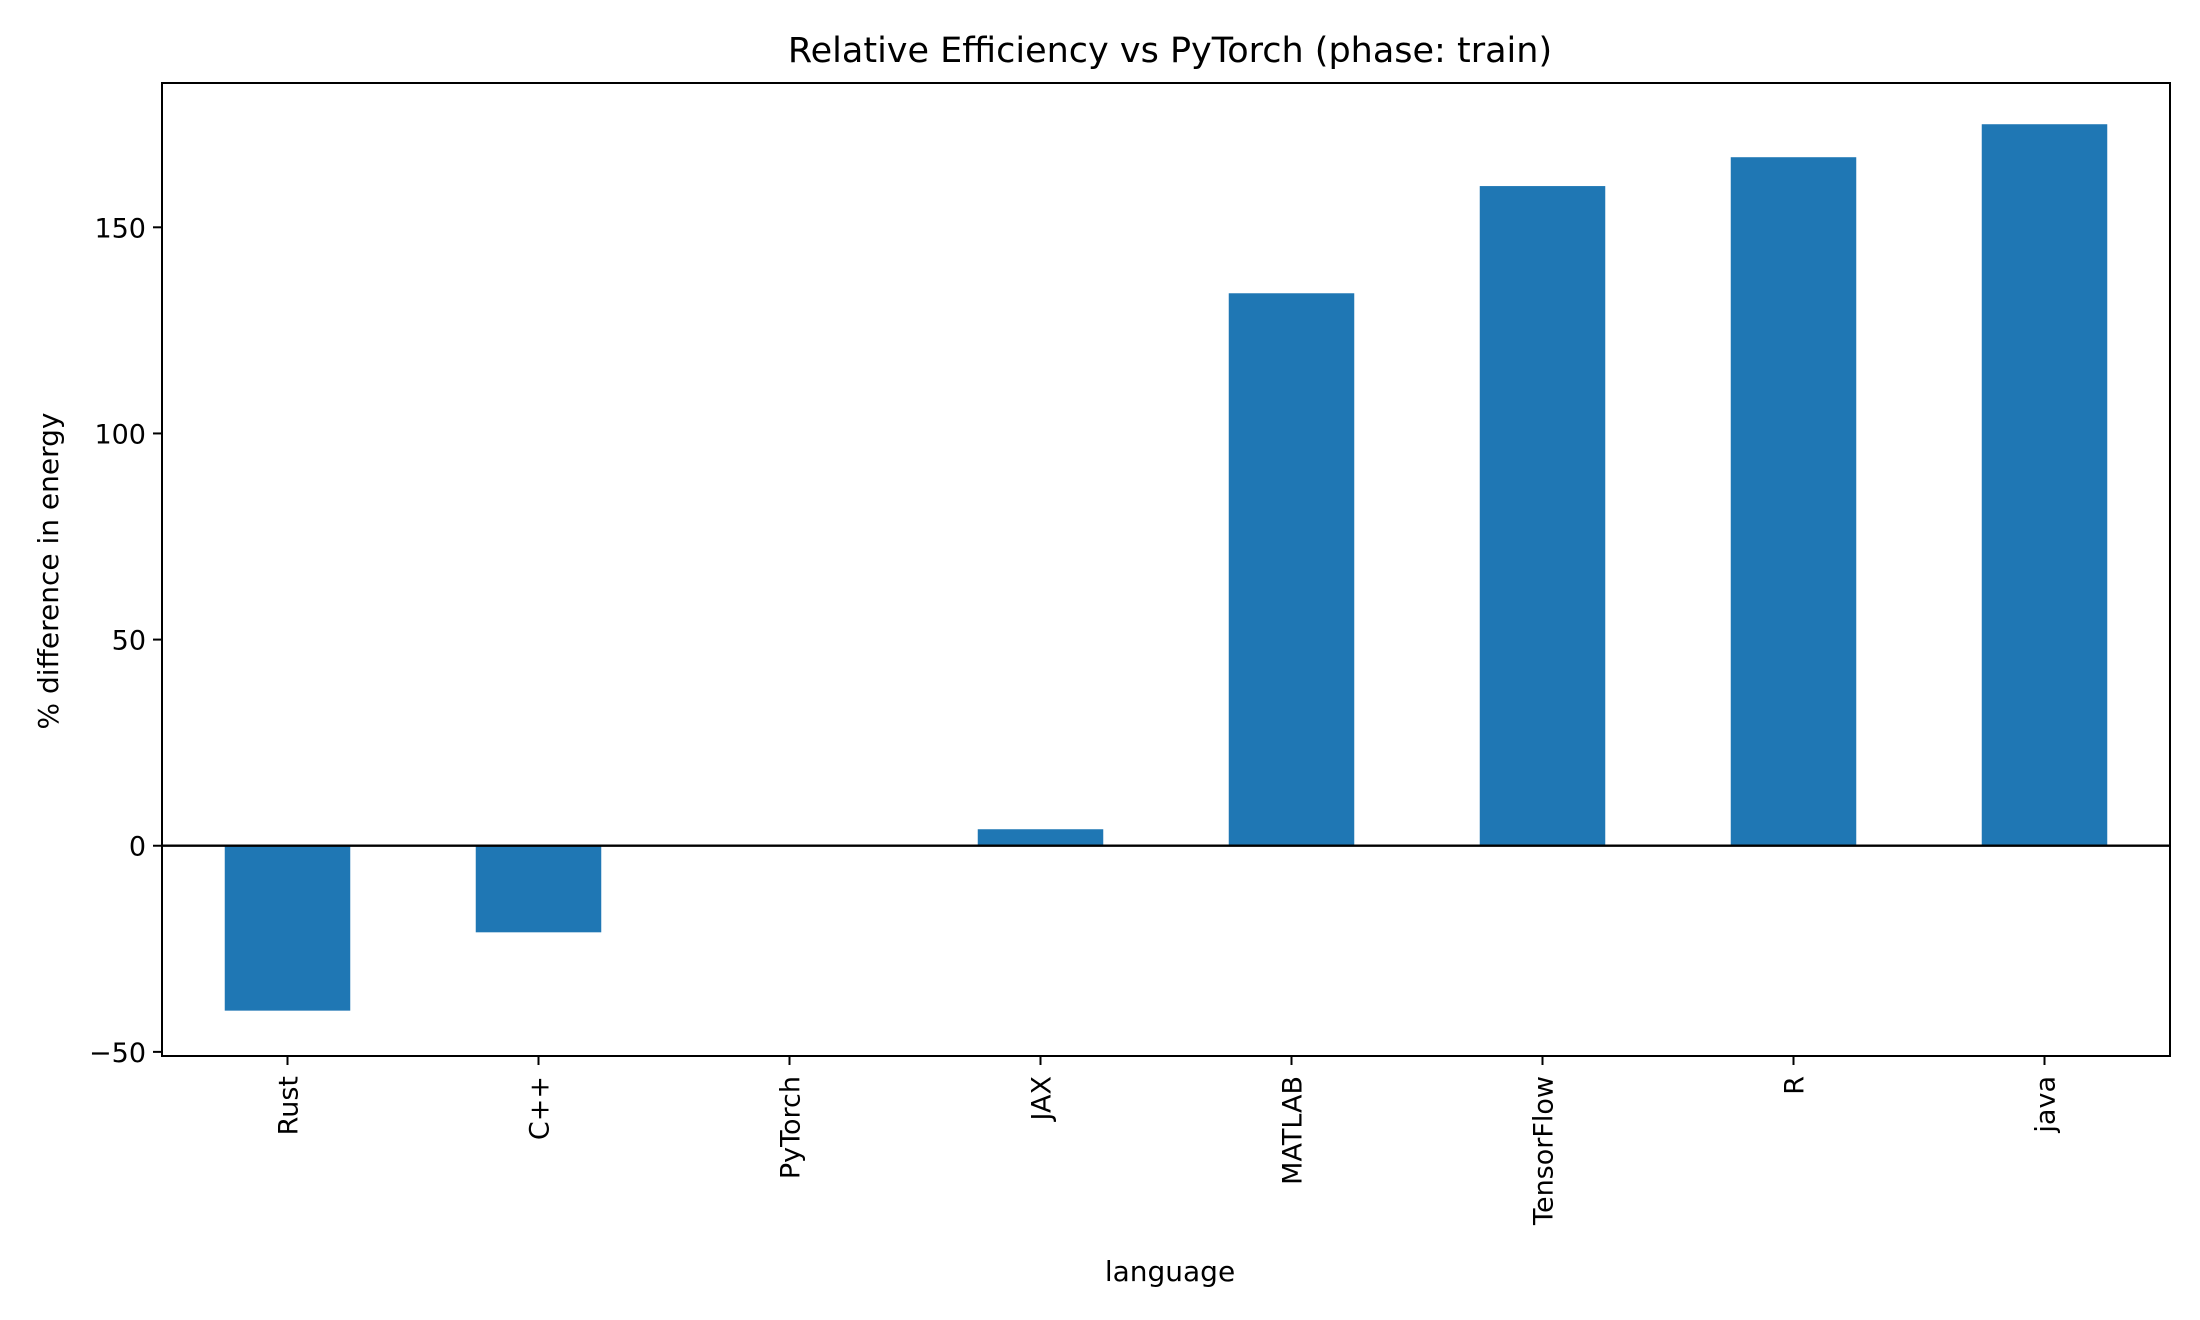  I want to click on x-tick-label: MATLAB, so click(1293, 1130).